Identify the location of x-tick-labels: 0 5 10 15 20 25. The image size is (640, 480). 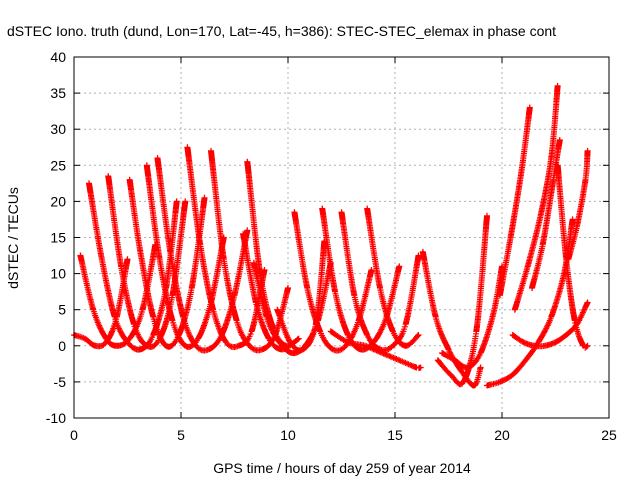
(343, 435).